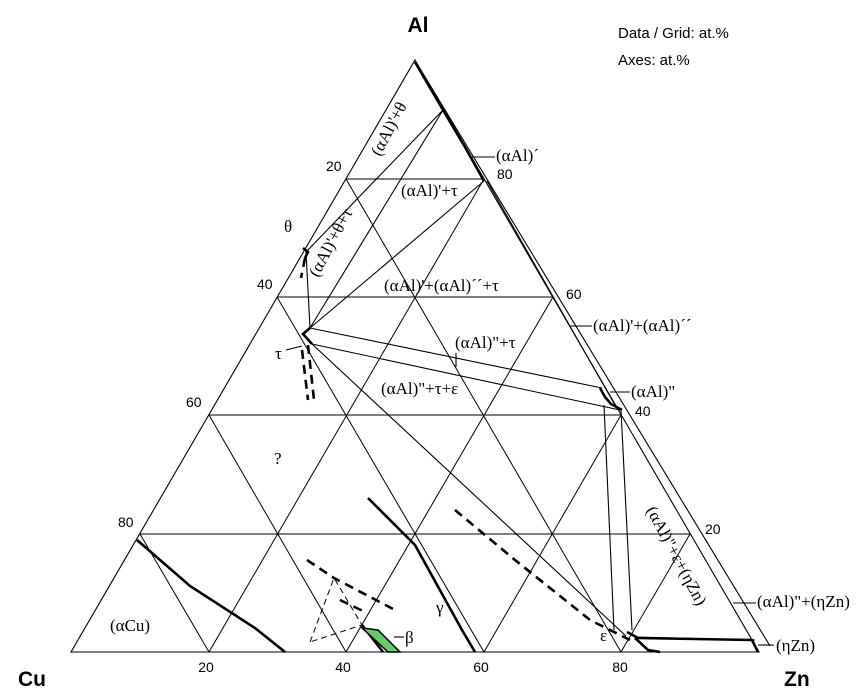 The image size is (865, 699). What do you see at coordinates (278, 458) in the screenshot?
I see `phase-label-unknown: ?` at bounding box center [278, 458].